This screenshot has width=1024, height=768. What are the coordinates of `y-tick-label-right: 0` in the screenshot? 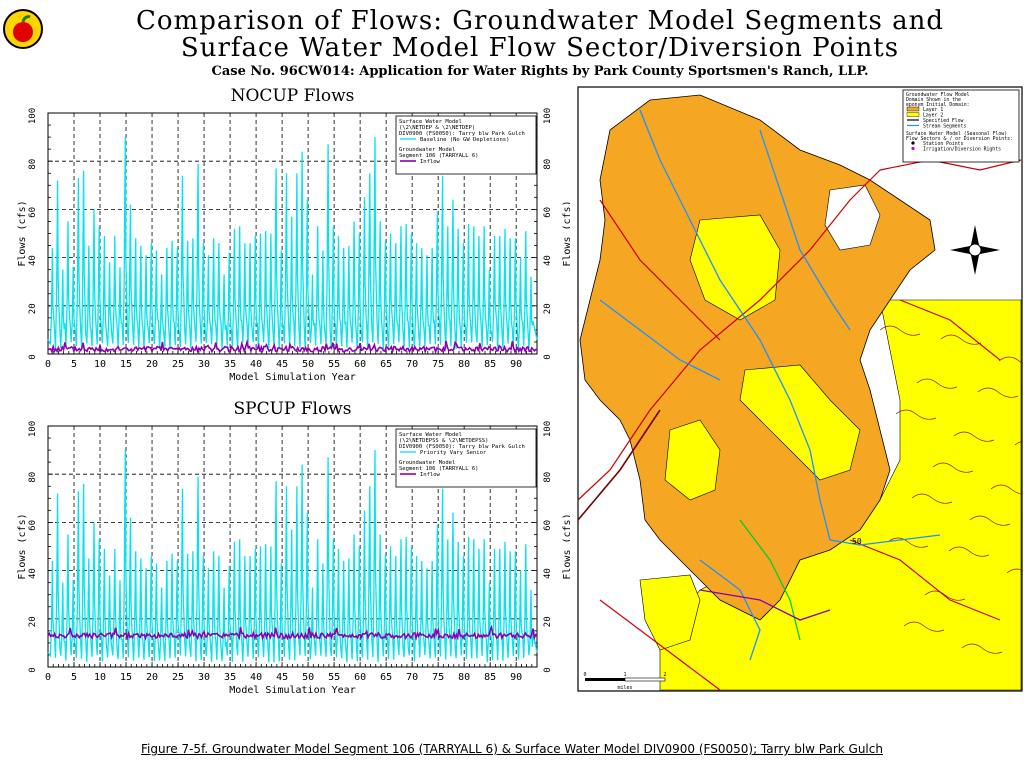 It's located at (548, 356).